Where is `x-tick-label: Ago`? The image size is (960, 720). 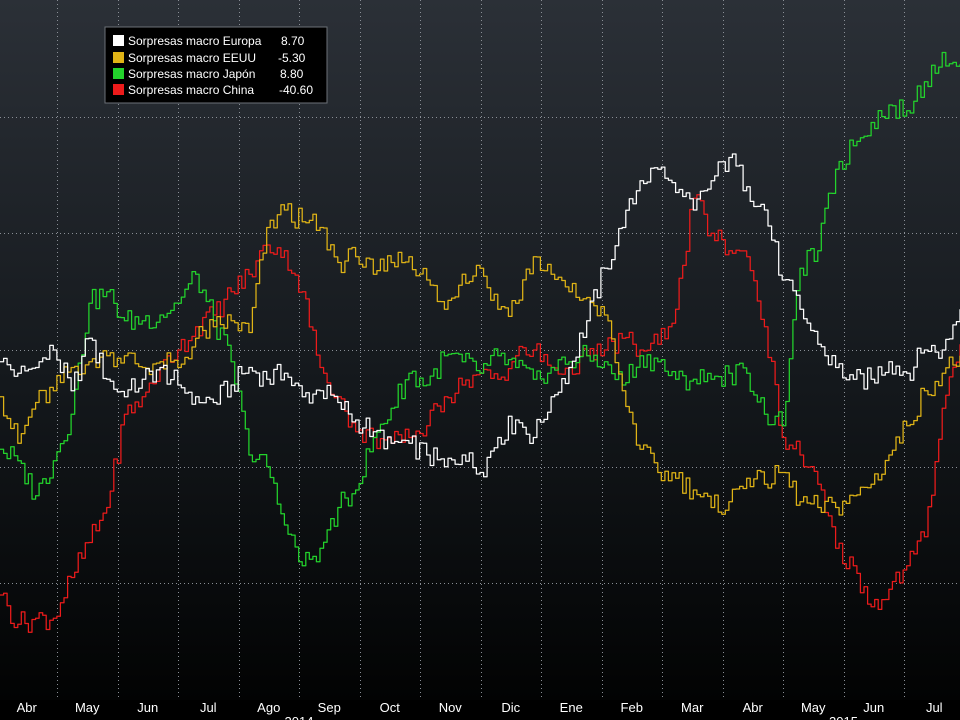 x-tick-label: Ago is located at coordinates (268, 707).